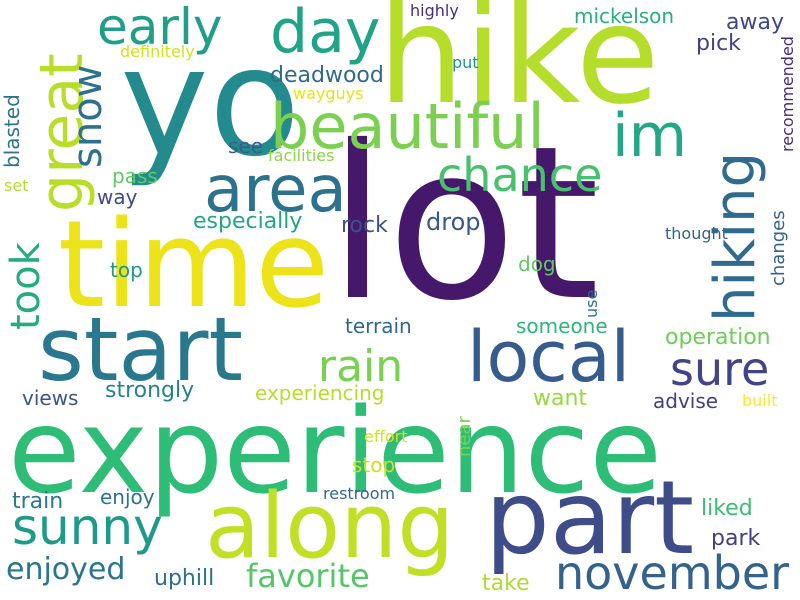 The height and width of the screenshot is (600, 800). What do you see at coordinates (210, 103) in the screenshot?
I see `word-yo: yo` at bounding box center [210, 103].